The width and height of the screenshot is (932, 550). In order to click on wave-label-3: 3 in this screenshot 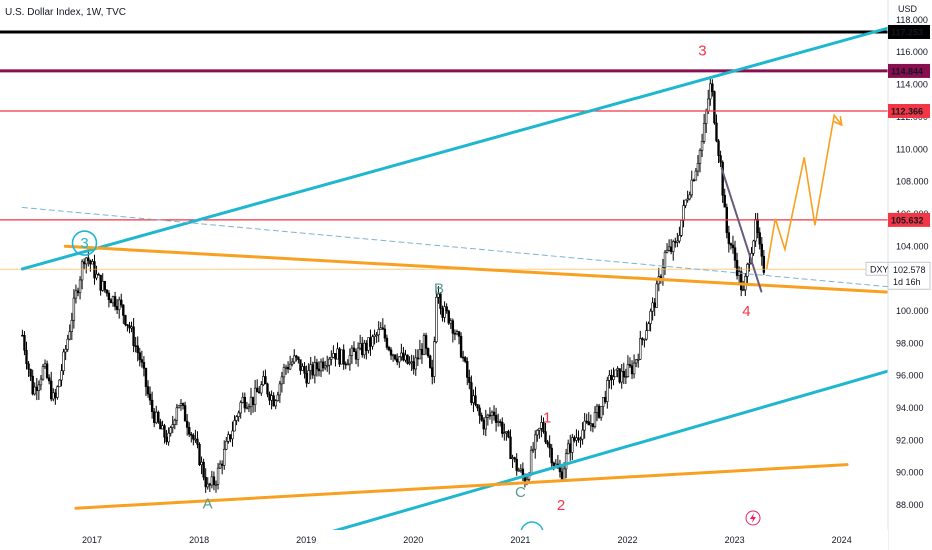, I will do `click(84, 243)`.